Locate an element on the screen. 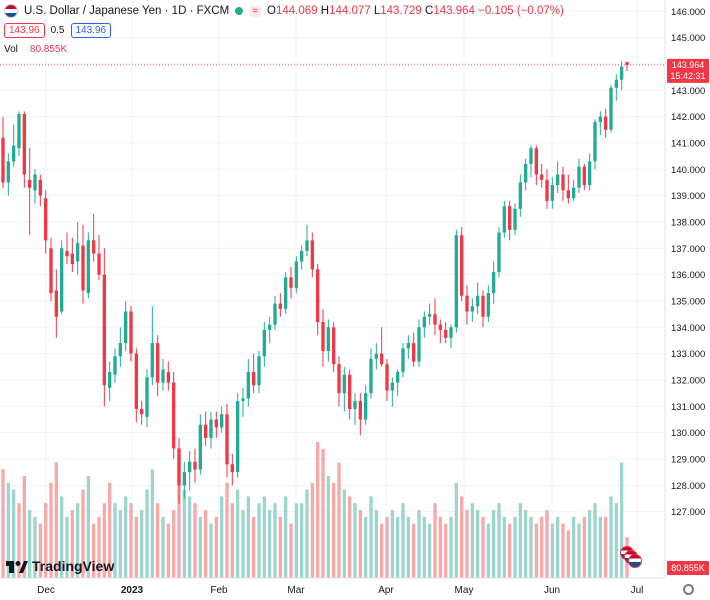 This screenshot has height=600, width=710. sell-price-button: 143.96 is located at coordinates (24, 30).